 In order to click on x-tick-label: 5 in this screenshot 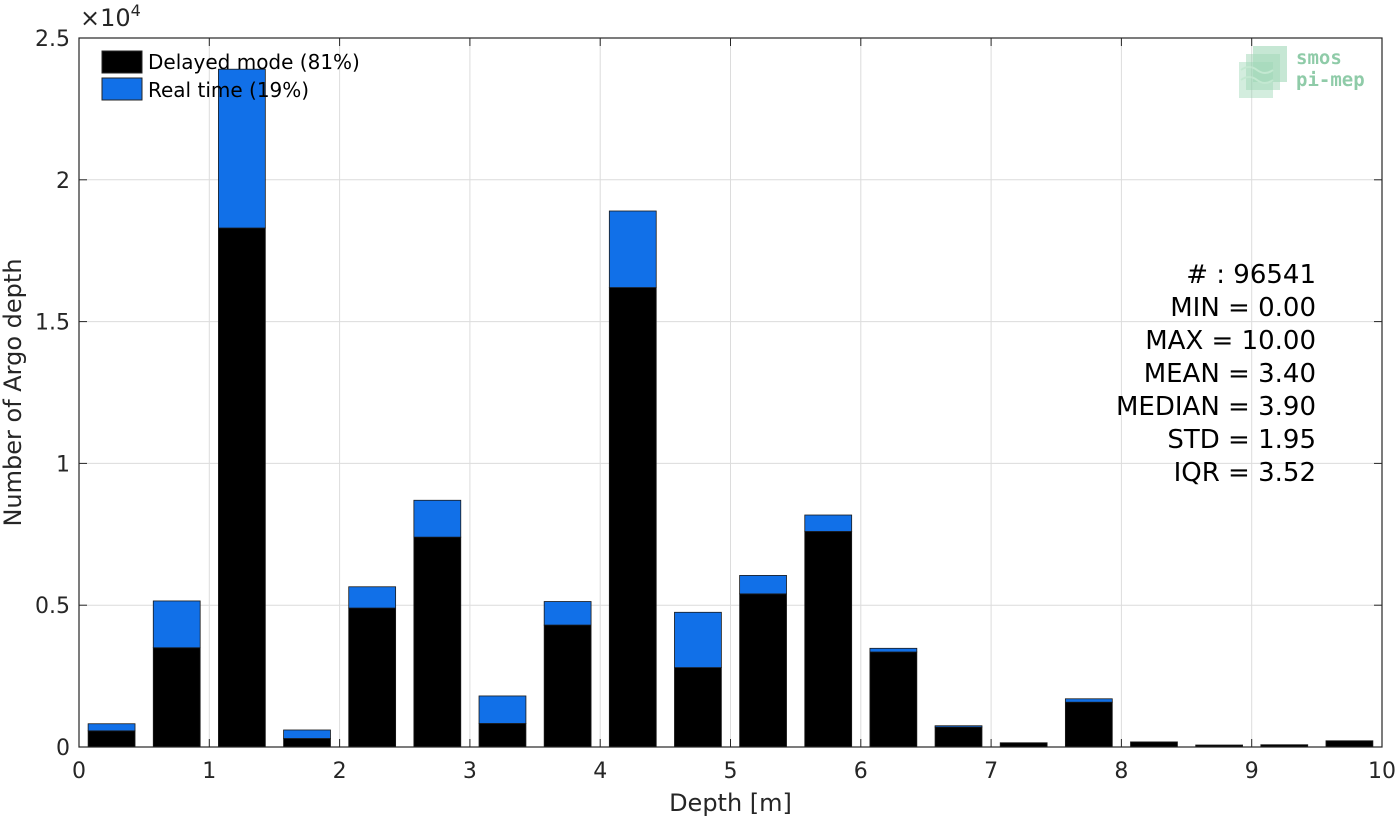, I will do `click(731, 771)`.